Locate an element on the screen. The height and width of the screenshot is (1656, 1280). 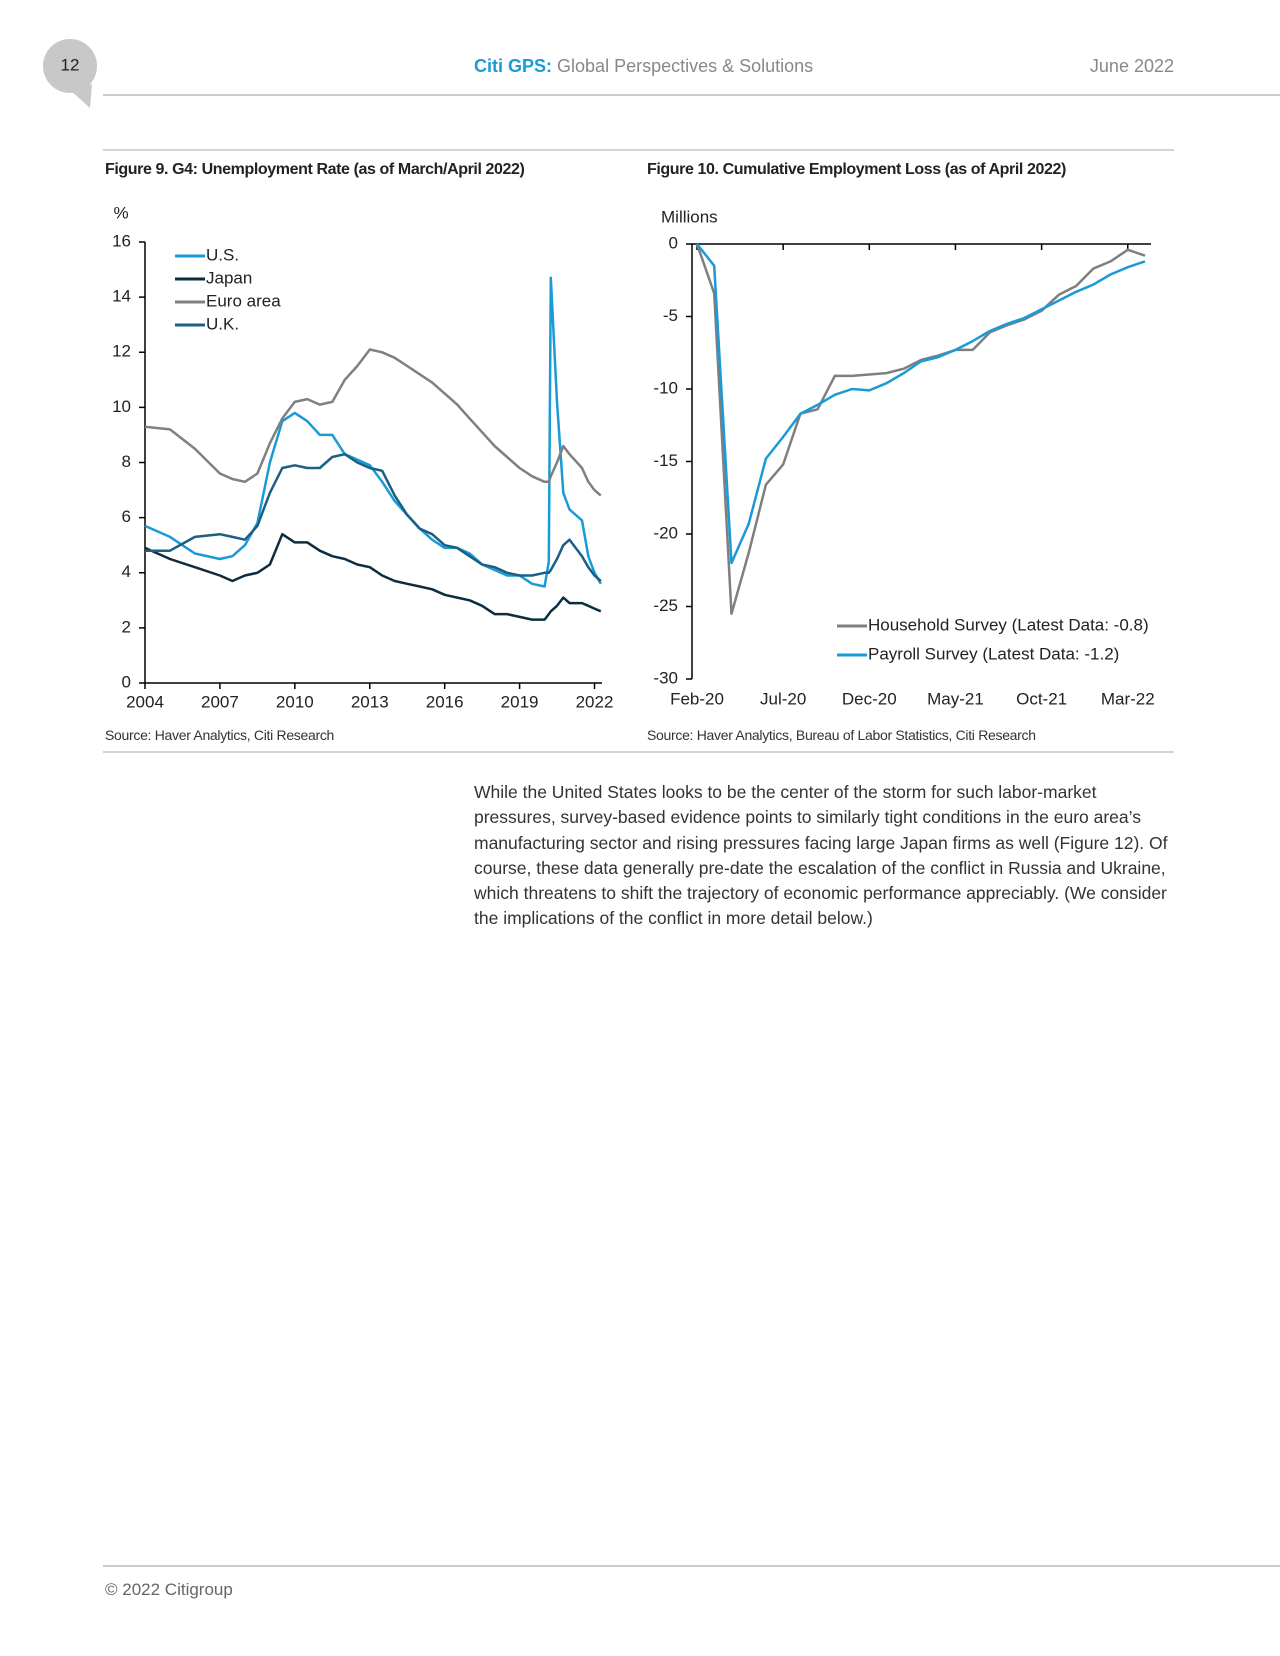
x-tick-label: 2013 is located at coordinates (370, 701).